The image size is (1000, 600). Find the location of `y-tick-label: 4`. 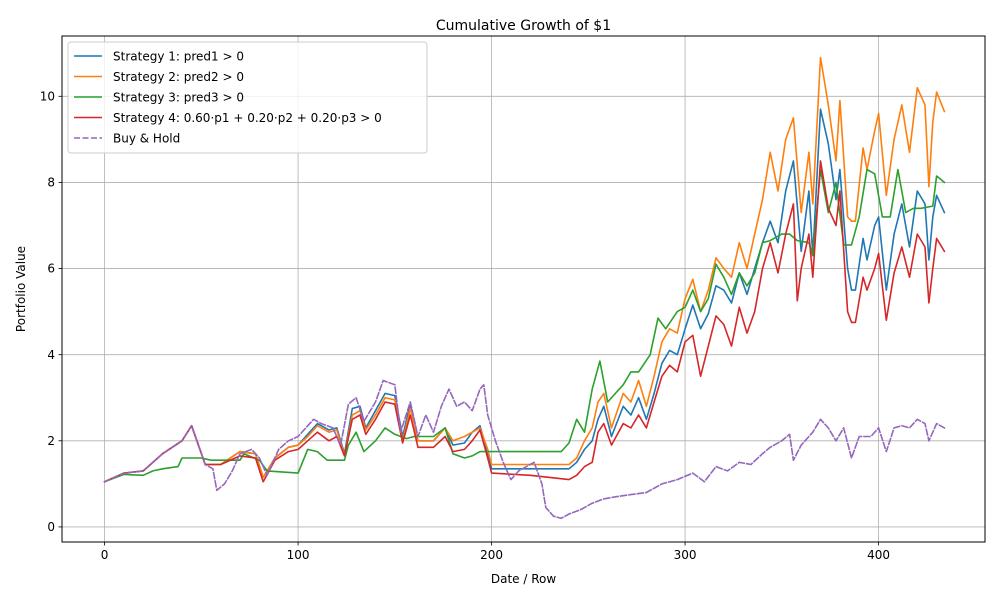

y-tick-label: 4 is located at coordinates (51, 355).